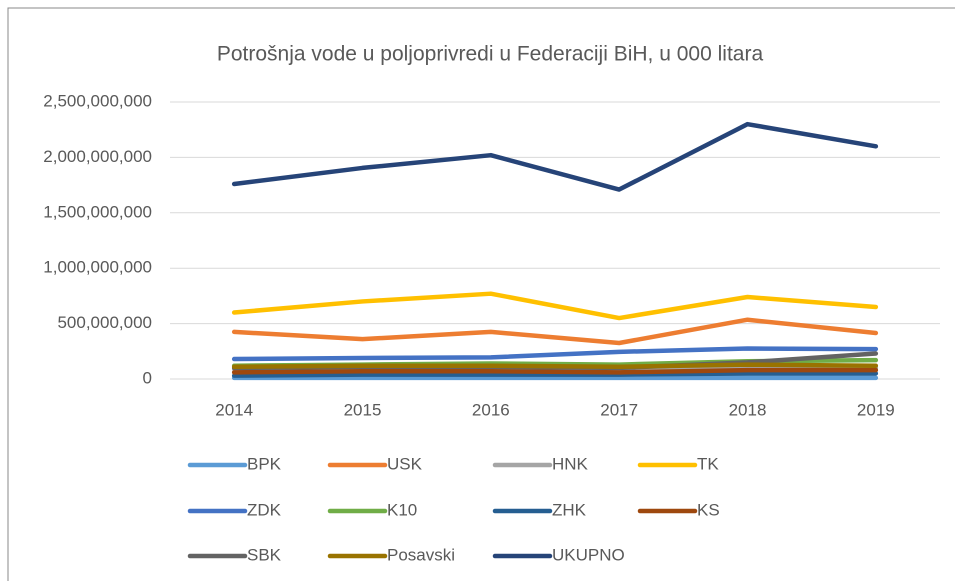  What do you see at coordinates (405, 463) in the screenshot?
I see `legend-label: USK` at bounding box center [405, 463].